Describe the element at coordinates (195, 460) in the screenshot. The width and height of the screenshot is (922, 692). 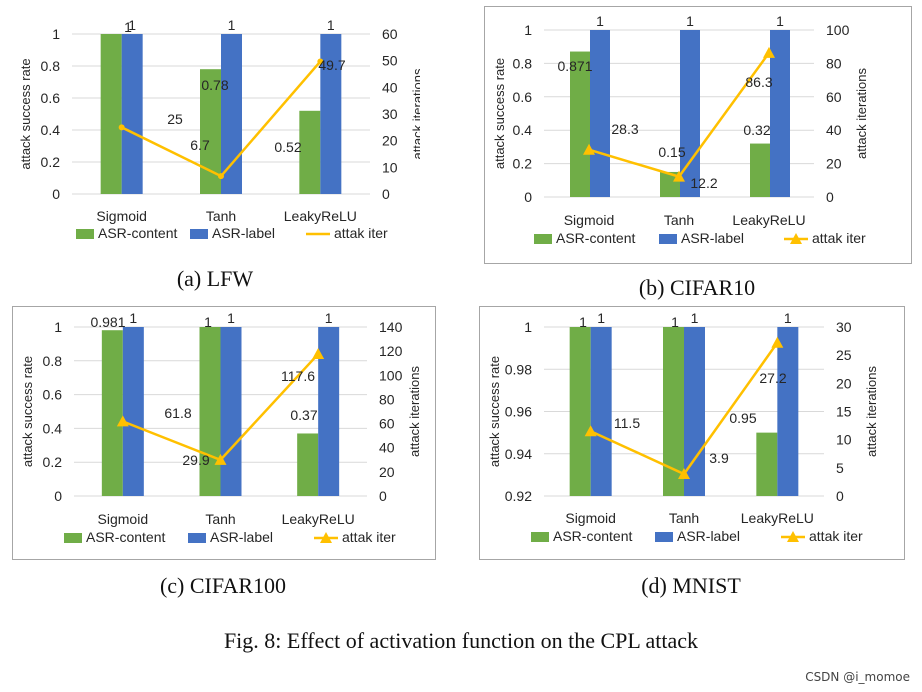
I see `data-label-attak-iter: 29.9` at that location.